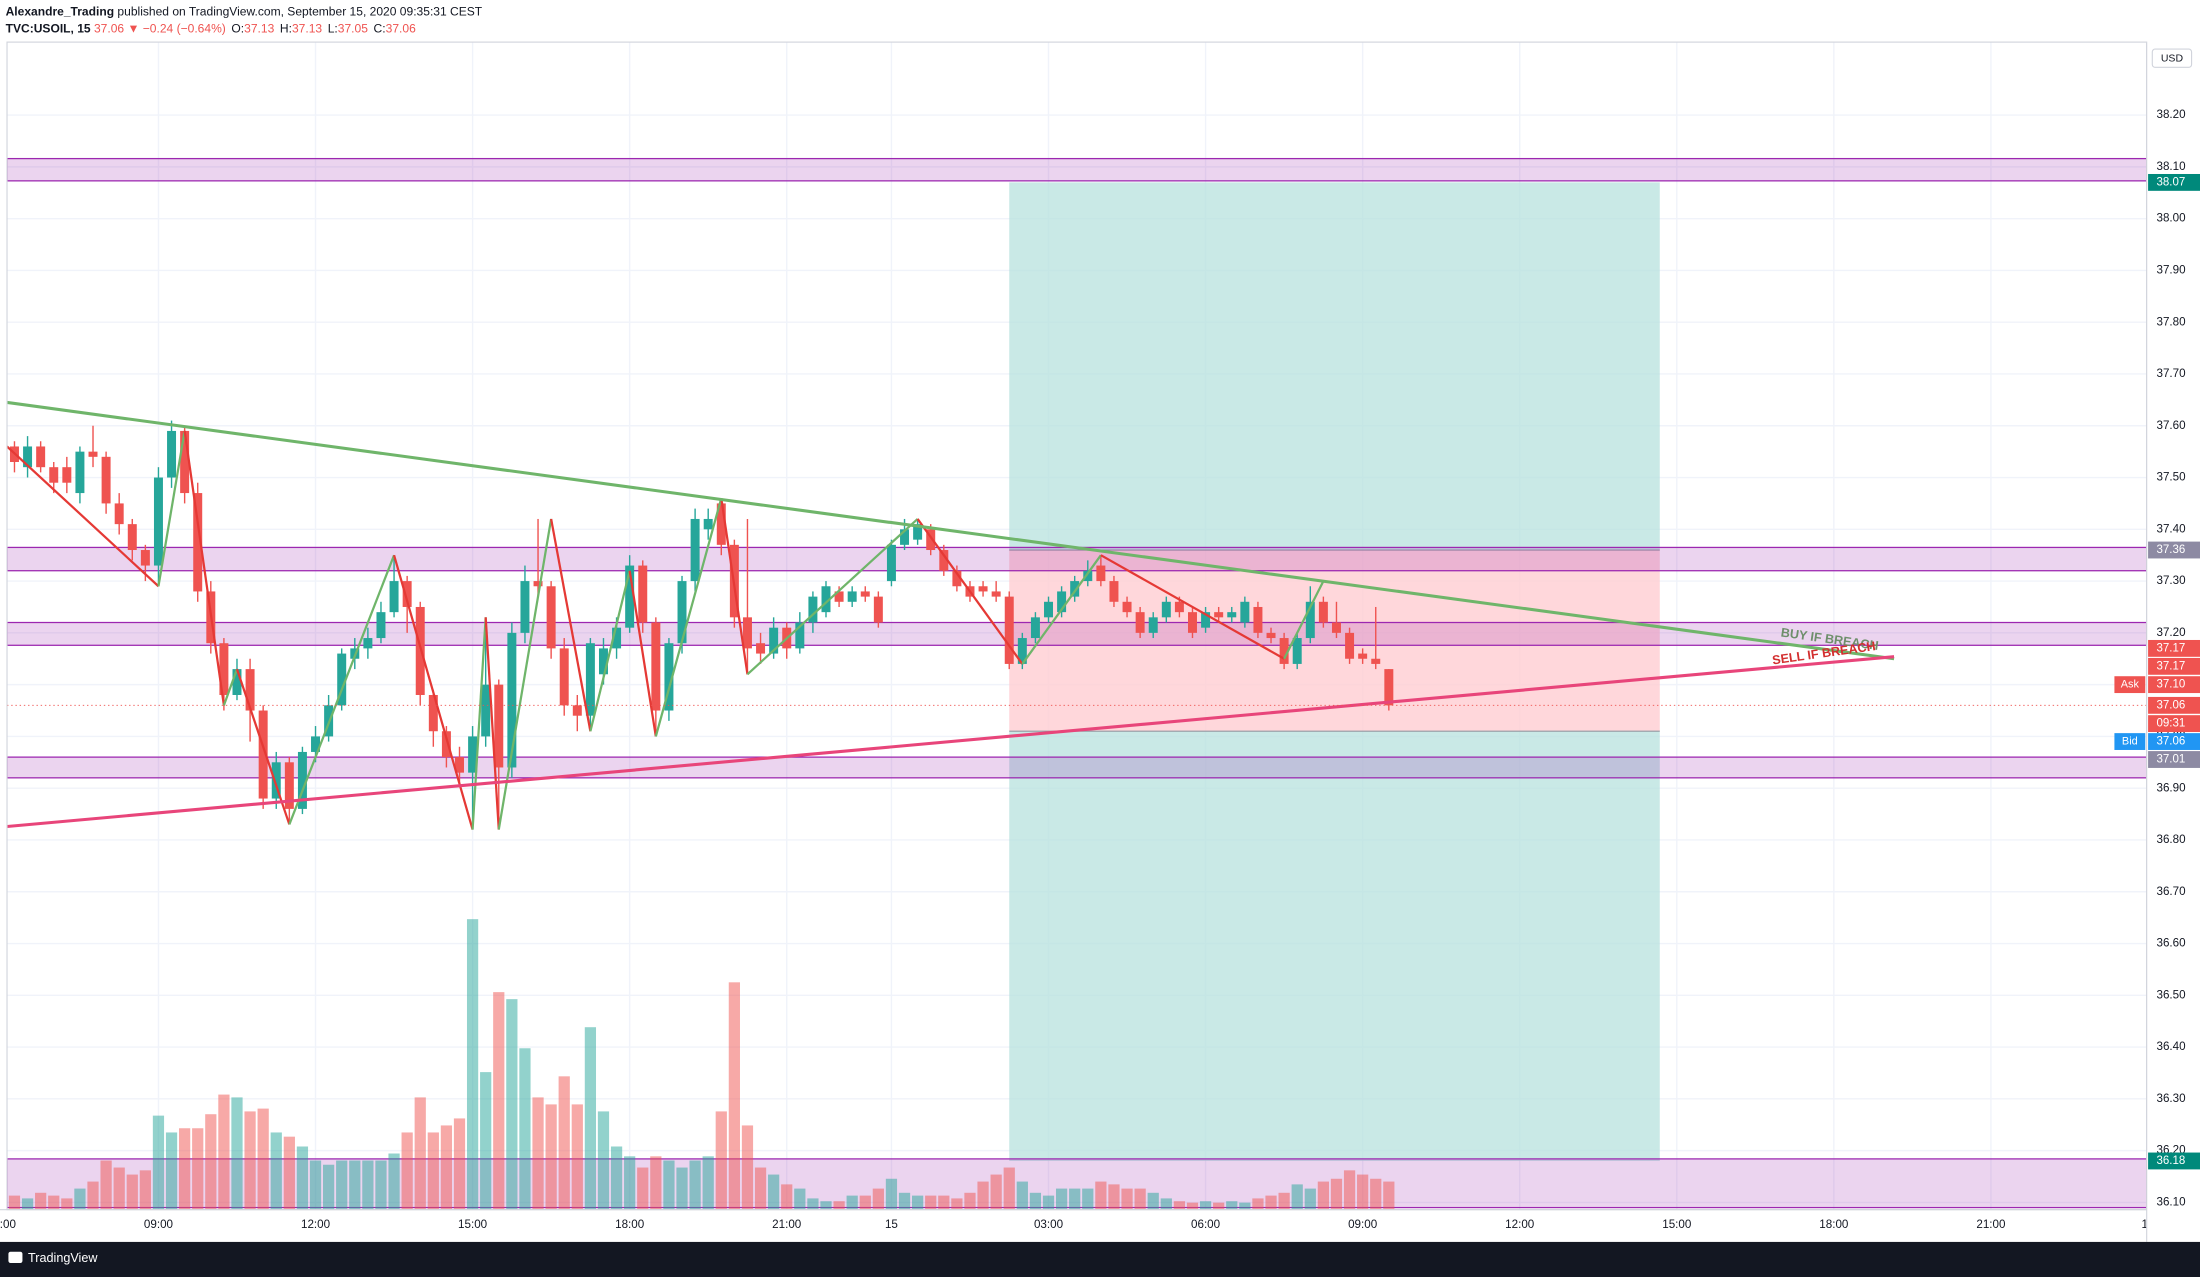 The width and height of the screenshot is (2200, 1277). What do you see at coordinates (109, 29) in the screenshot?
I see `last-price: 37.06` at bounding box center [109, 29].